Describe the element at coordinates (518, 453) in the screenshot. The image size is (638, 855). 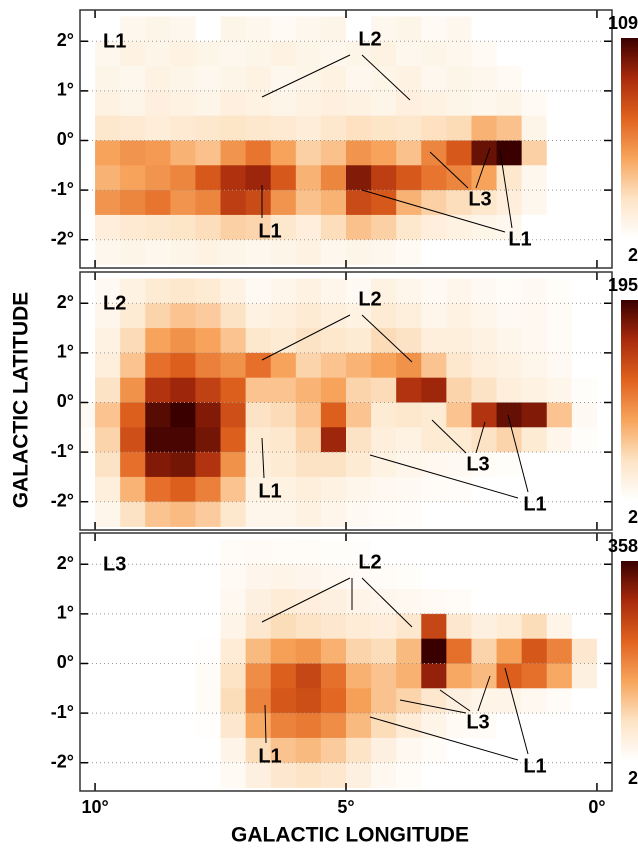
I see `annotation-pointer` at that location.